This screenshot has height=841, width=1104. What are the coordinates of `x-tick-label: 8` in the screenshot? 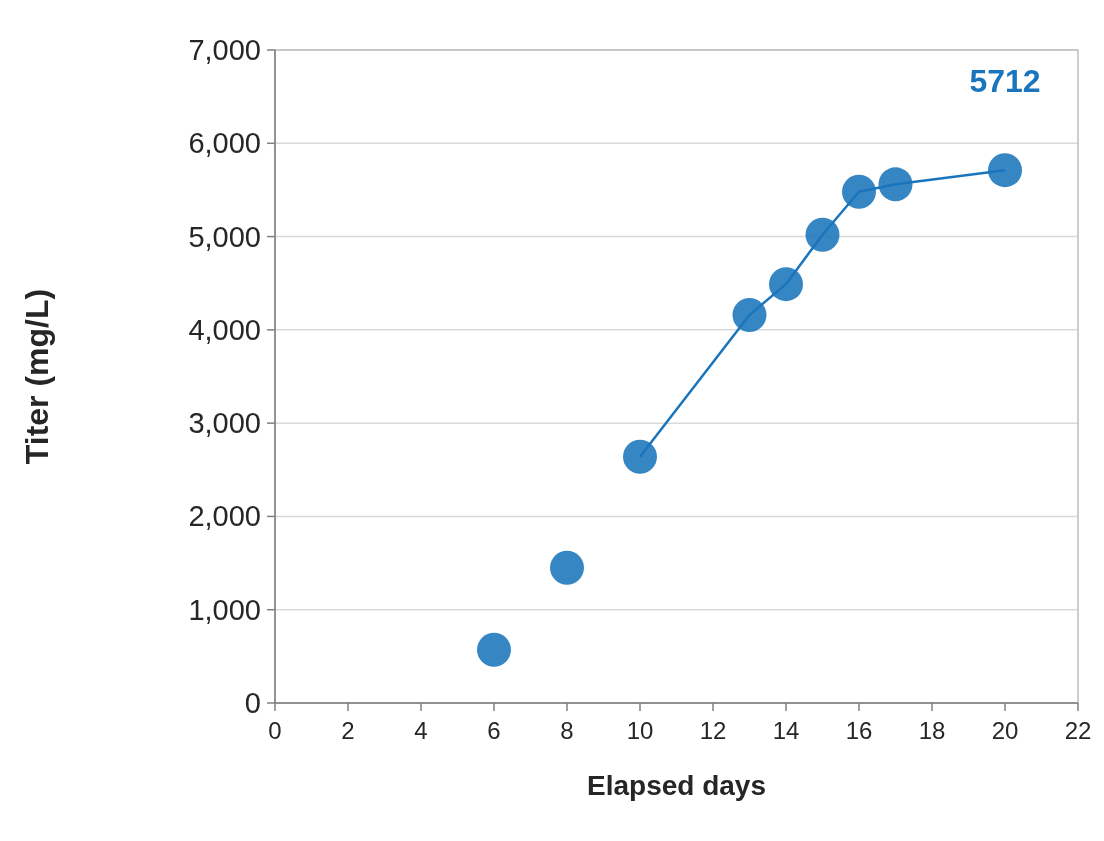 It's located at (567, 730).